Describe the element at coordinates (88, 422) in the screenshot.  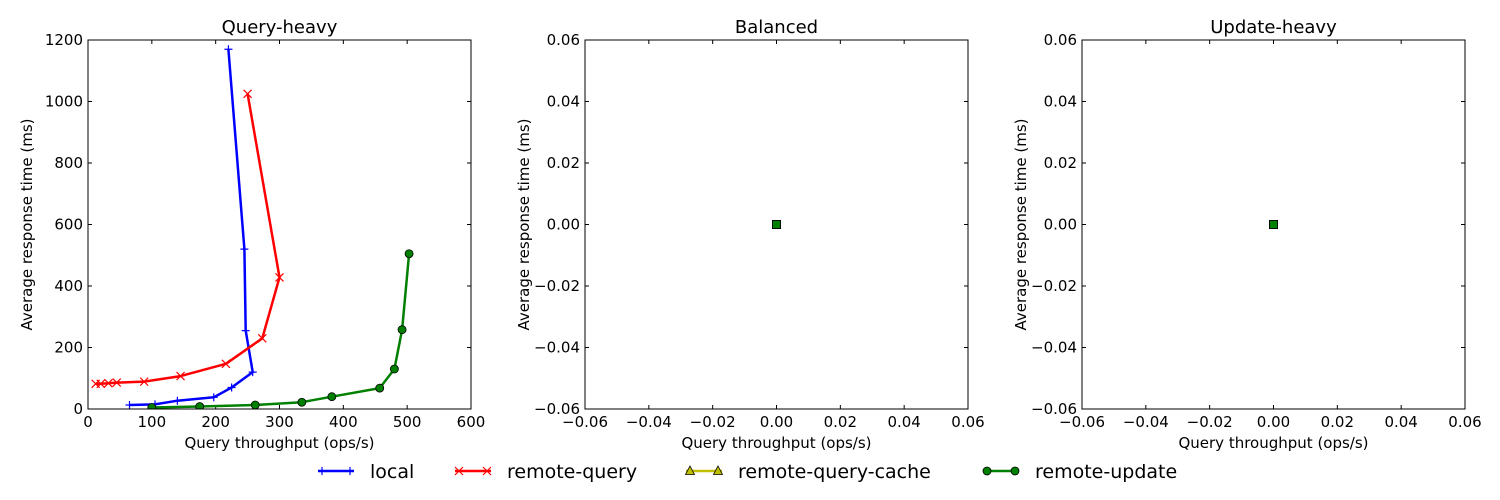
I see `x-tick-label: 0` at that location.